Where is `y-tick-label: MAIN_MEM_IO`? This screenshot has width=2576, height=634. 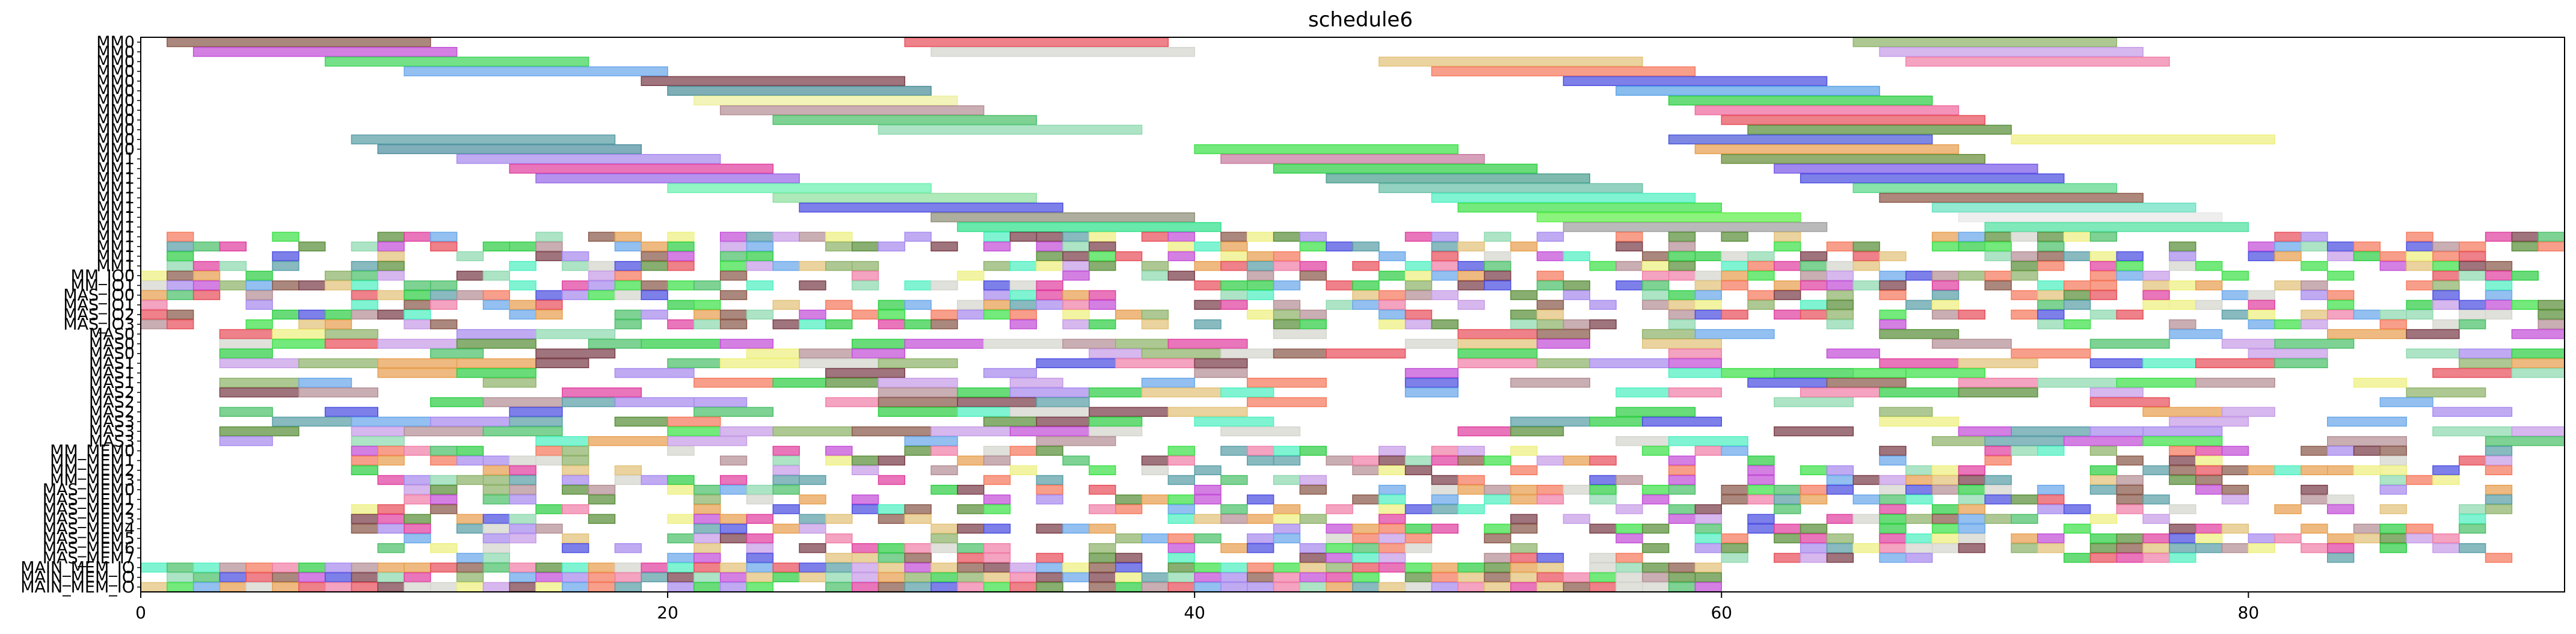 y-tick-label: MAIN_MEM_IO is located at coordinates (77, 578).